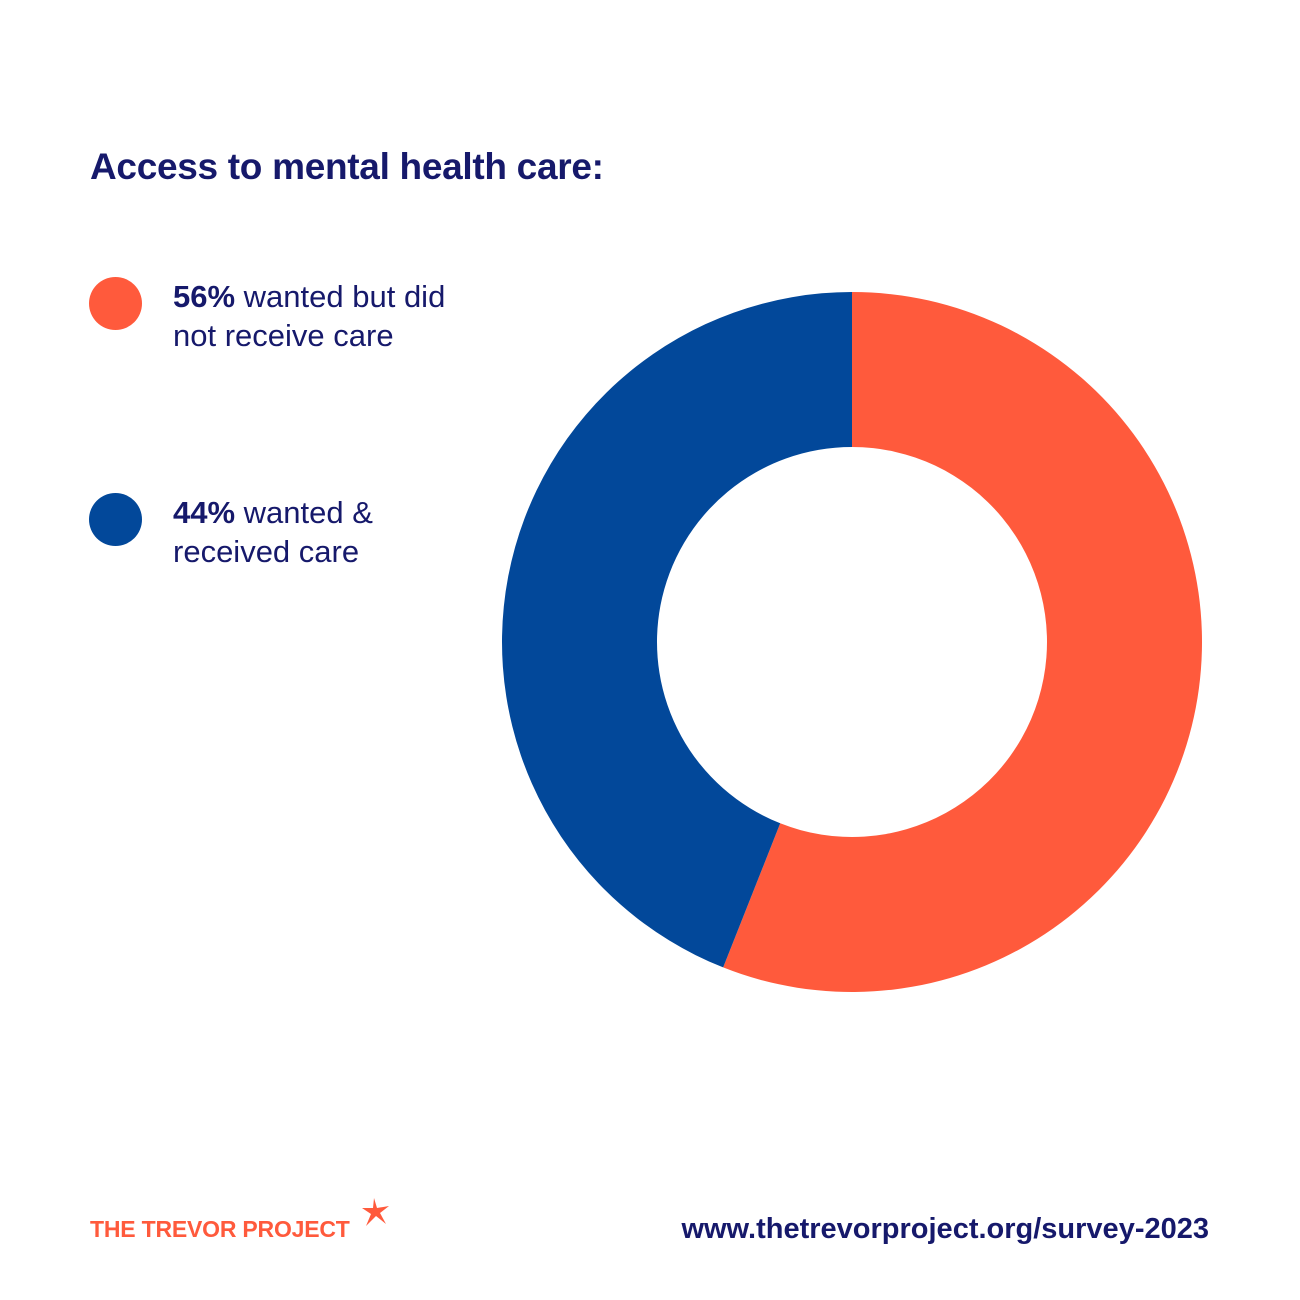 This screenshot has height=1300, width=1300. I want to click on legend-description: wanted & received care, so click(273, 532).